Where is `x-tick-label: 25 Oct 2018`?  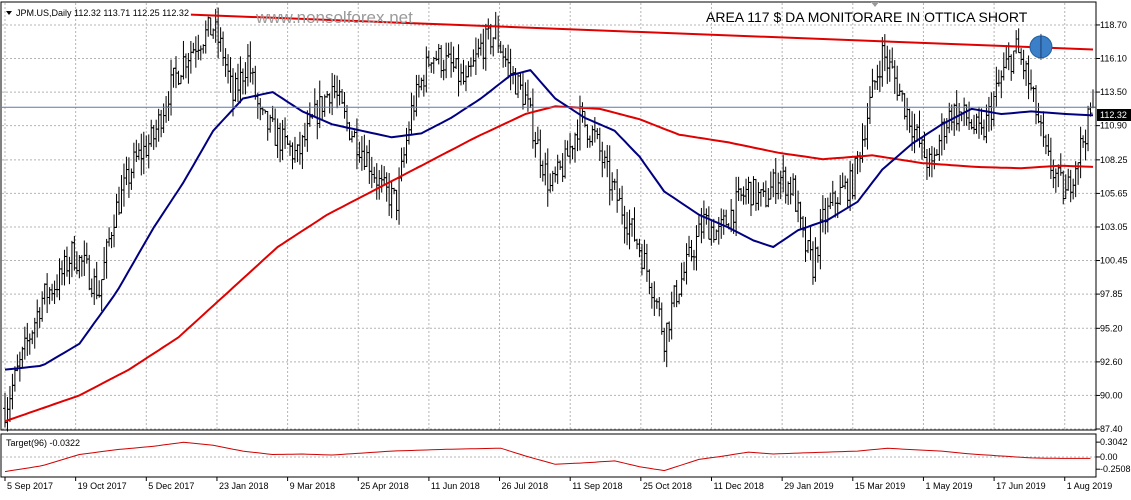 x-tick-label: 25 Oct 2018 is located at coordinates (667, 486).